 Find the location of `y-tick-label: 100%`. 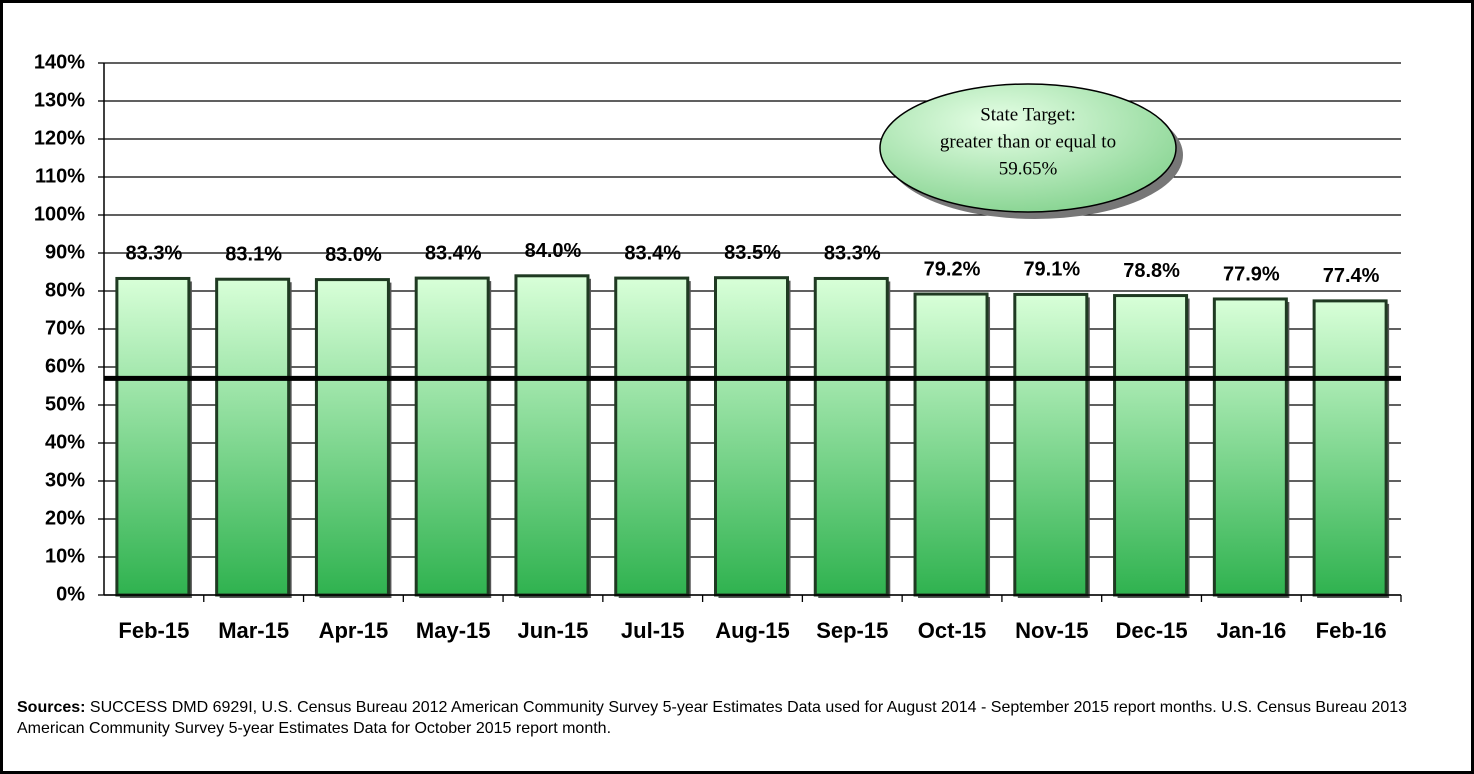

y-tick-label: 100% is located at coordinates (59, 214).